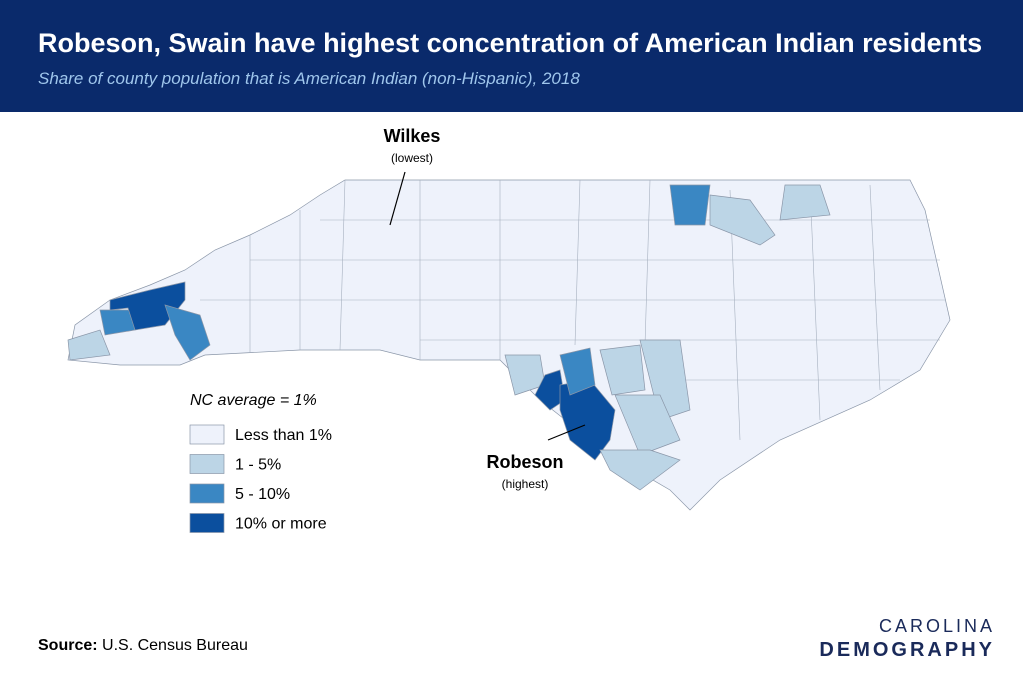  What do you see at coordinates (412, 158) in the screenshot?
I see `annotation-note: (lowest)` at bounding box center [412, 158].